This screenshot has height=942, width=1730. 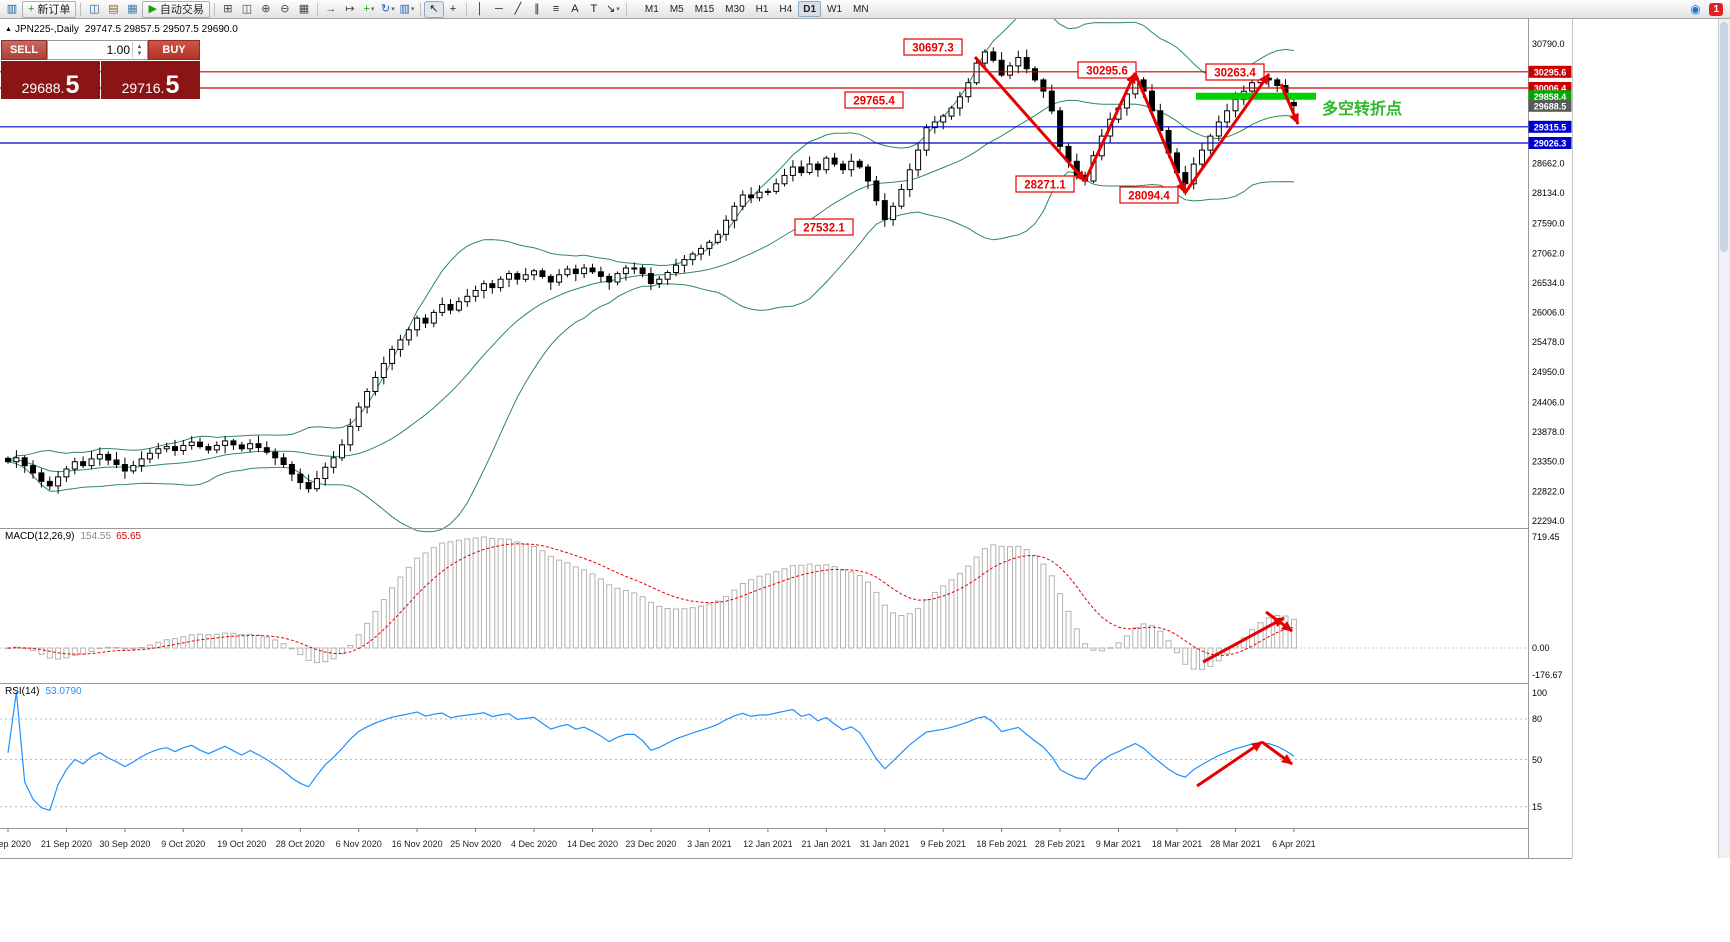 What do you see at coordinates (150, 80) in the screenshot?
I see `buy-price-display: 29716. 5` at bounding box center [150, 80].